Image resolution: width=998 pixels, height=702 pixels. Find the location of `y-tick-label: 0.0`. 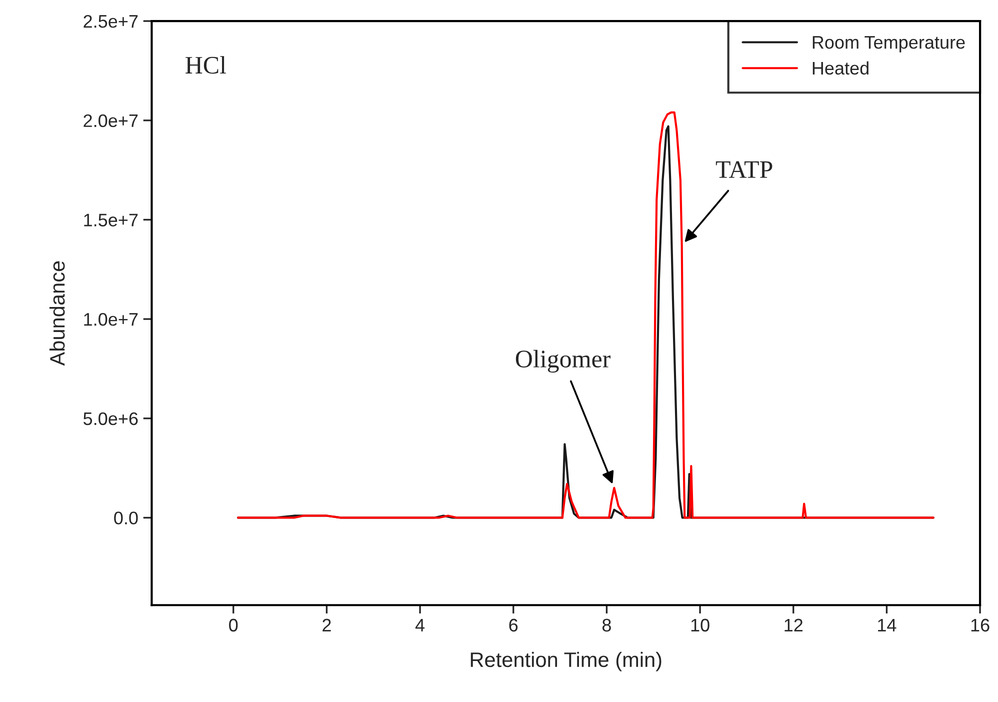

y-tick-label: 0.0 is located at coordinates (126, 518).